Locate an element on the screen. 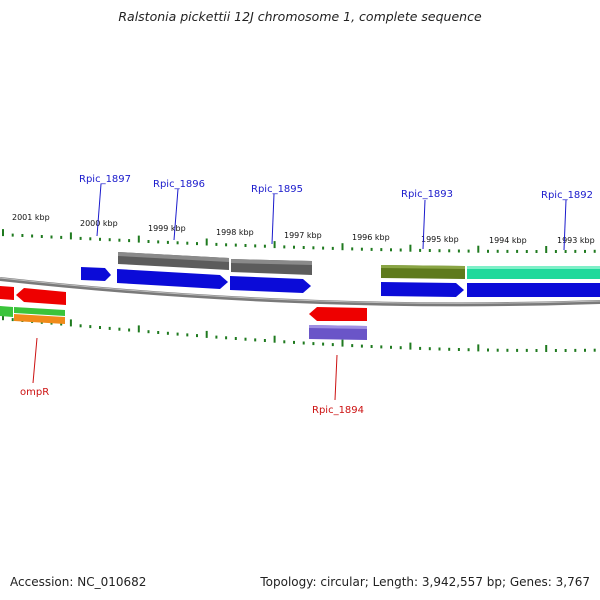  kbp-label: 1996 kbp is located at coordinates (371, 237).